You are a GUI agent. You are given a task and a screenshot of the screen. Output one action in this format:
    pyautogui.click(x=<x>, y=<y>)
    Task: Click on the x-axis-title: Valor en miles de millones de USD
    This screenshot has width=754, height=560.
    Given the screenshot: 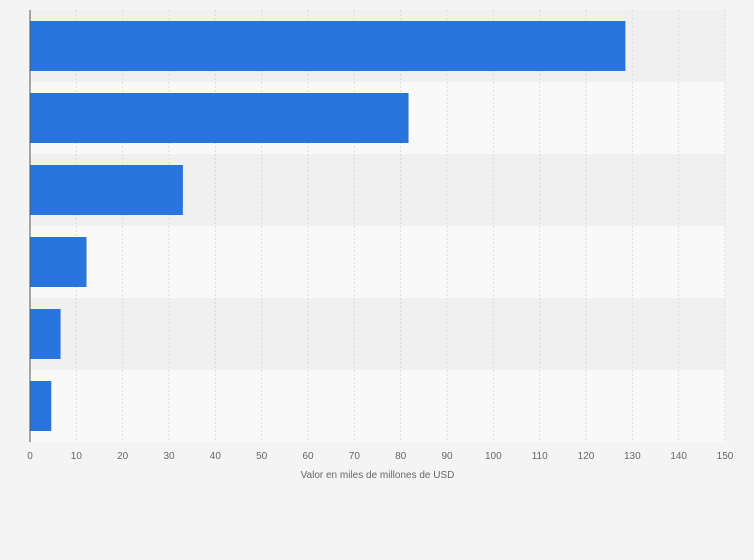 What is the action you would take?
    pyautogui.click(x=378, y=475)
    